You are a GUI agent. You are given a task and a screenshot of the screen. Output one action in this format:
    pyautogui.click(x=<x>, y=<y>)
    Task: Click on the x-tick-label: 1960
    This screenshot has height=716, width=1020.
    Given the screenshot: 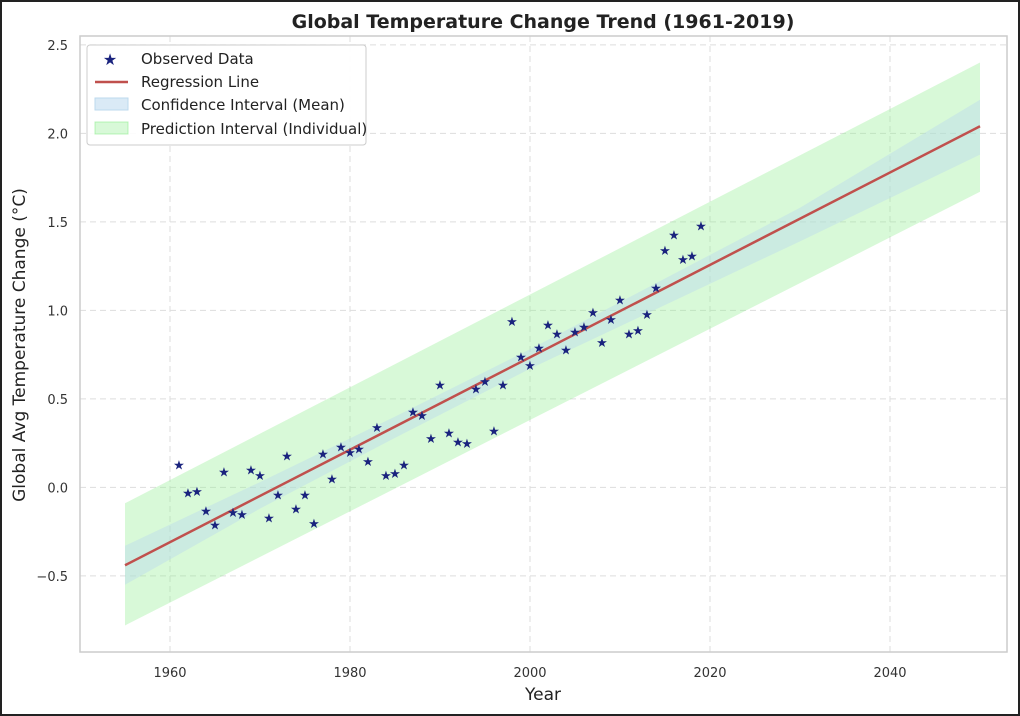 What is the action you would take?
    pyautogui.click(x=169, y=673)
    